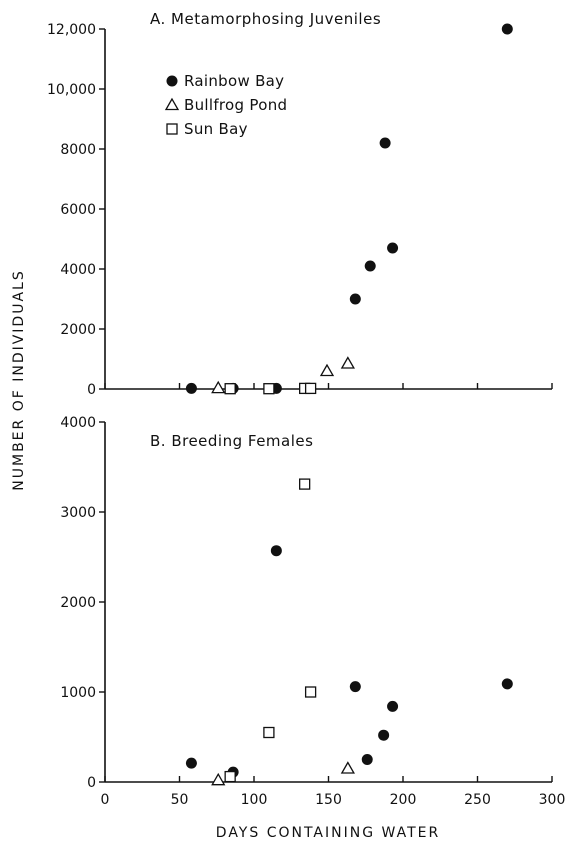 This screenshot has width=578, height=847. What do you see at coordinates (71, 30) in the screenshot?
I see `panel-a-y-tick-label: 12,000` at bounding box center [71, 30].